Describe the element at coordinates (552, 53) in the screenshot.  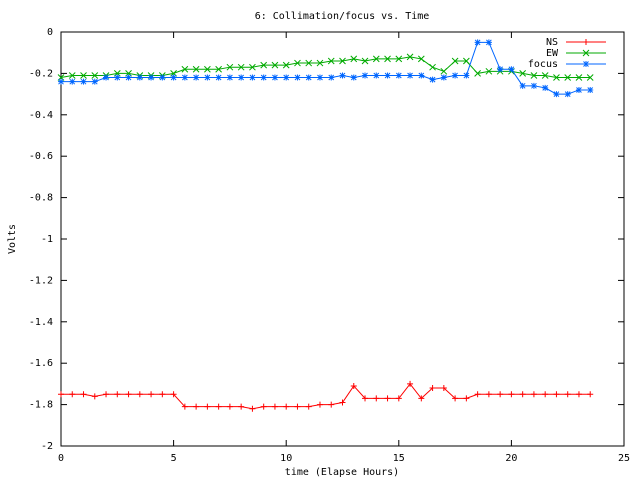
I see `legend-label: EW` at that location.